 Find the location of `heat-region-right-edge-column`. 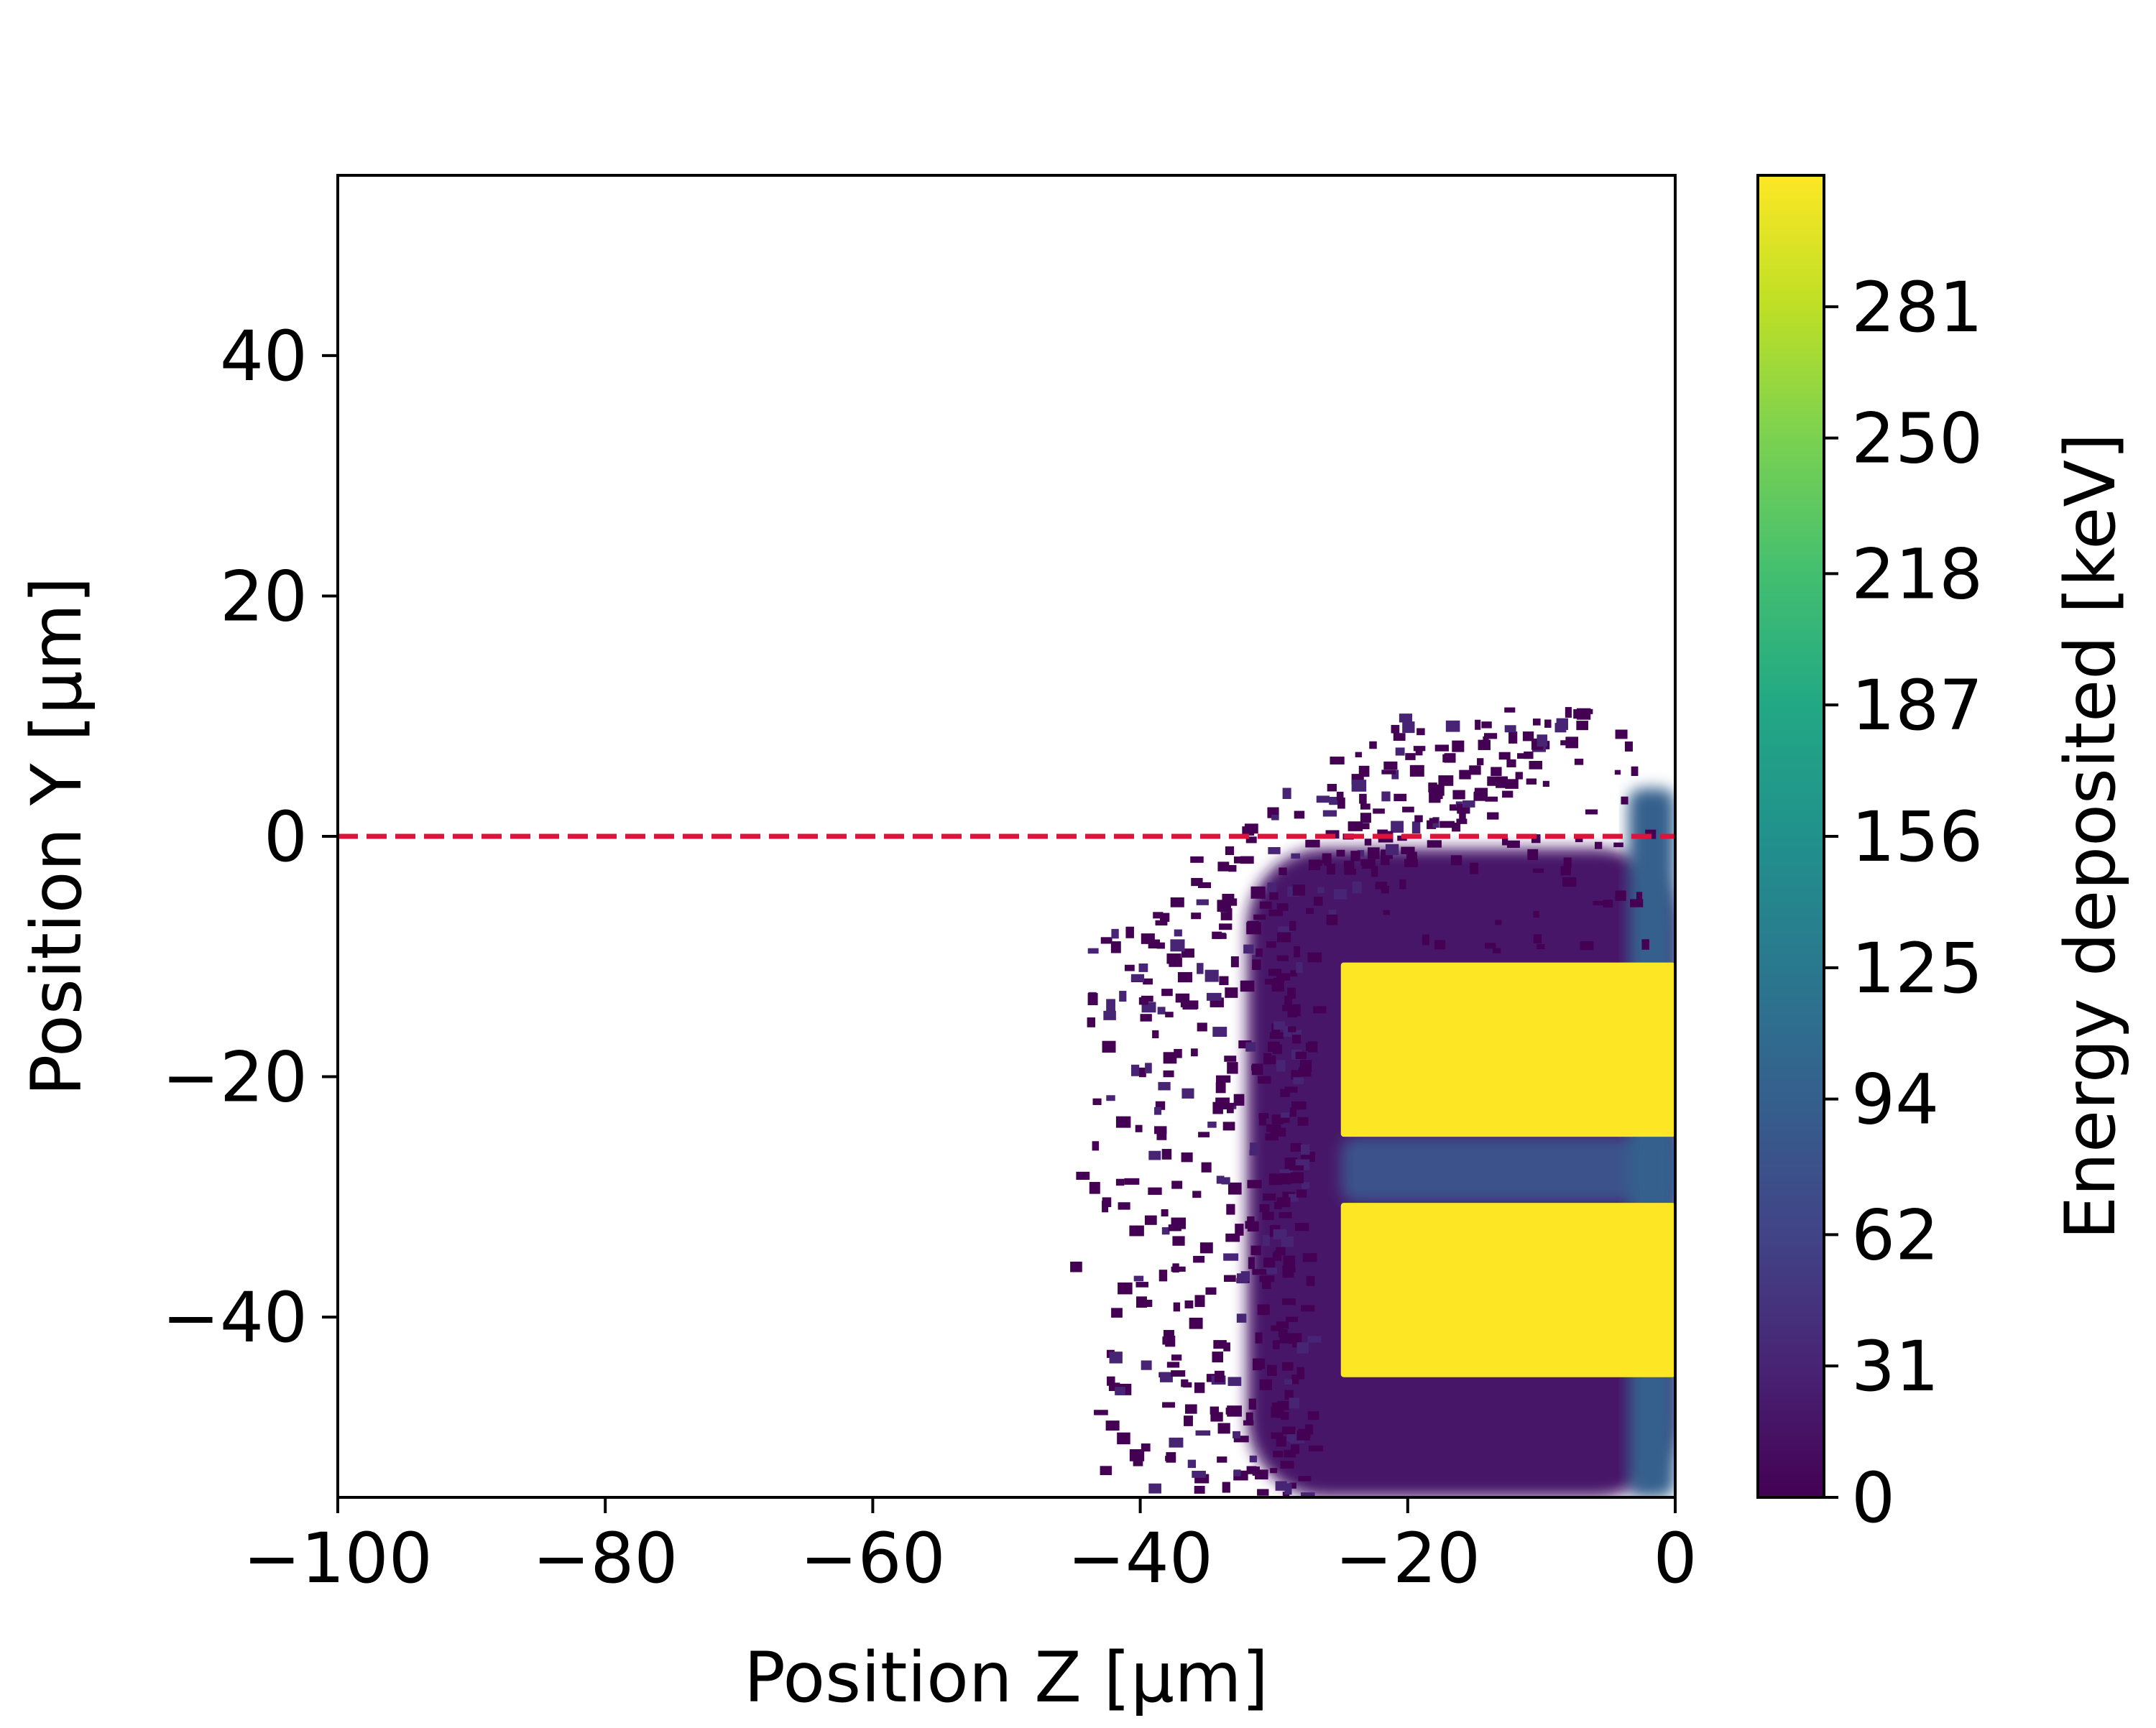

heat-region-right-edge-column is located at coordinates (1652, 1143).